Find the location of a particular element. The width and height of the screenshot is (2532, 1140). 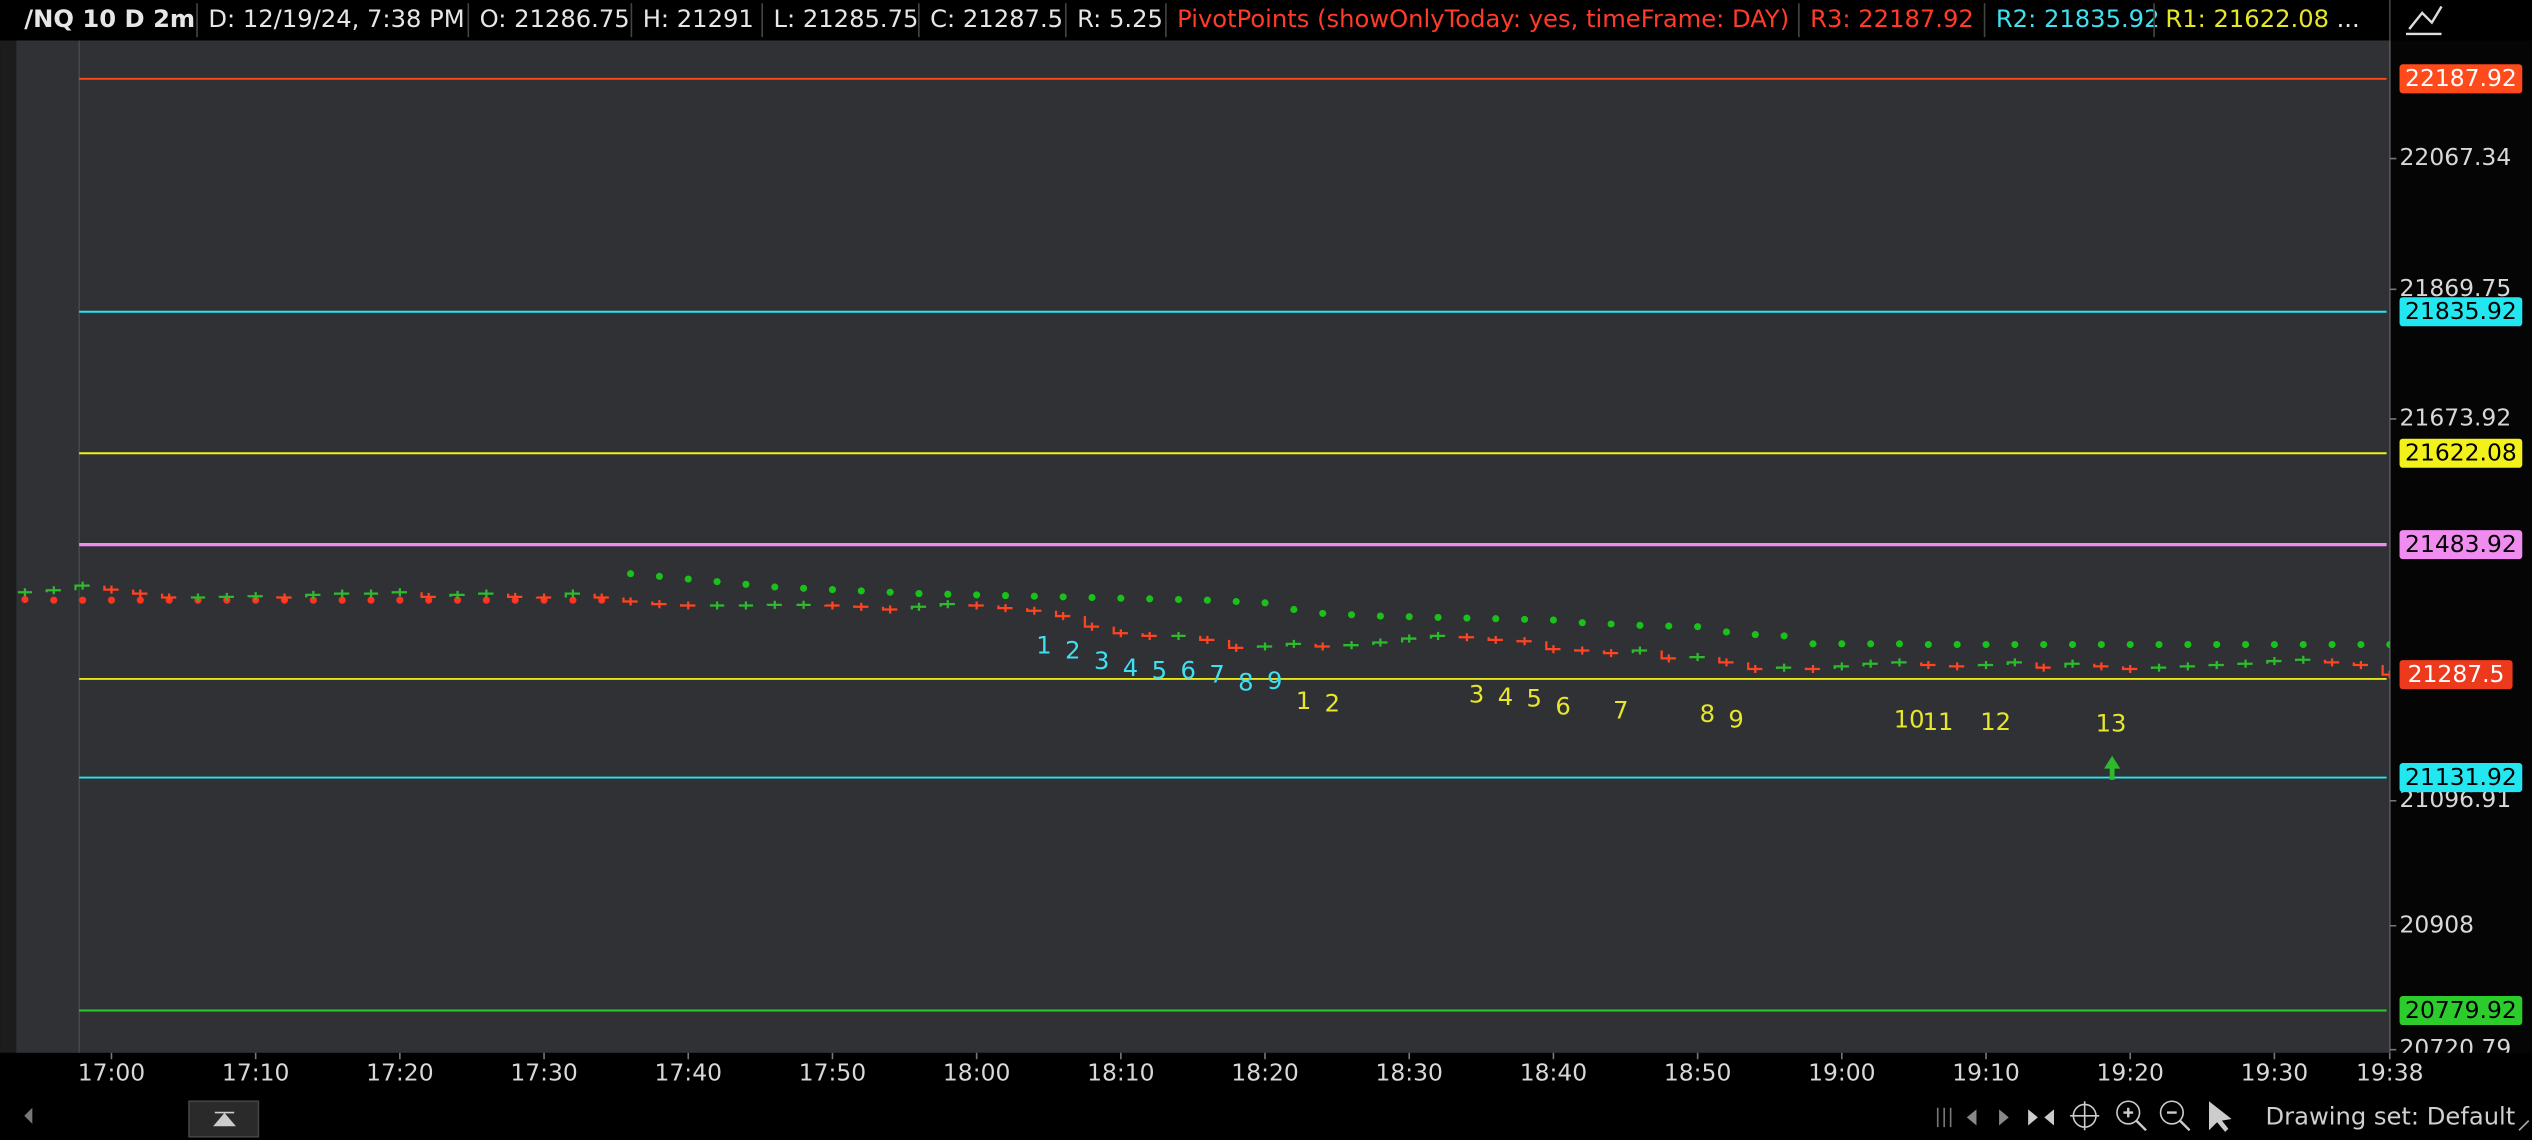

fit-icon is located at coordinates (2041, 1117).